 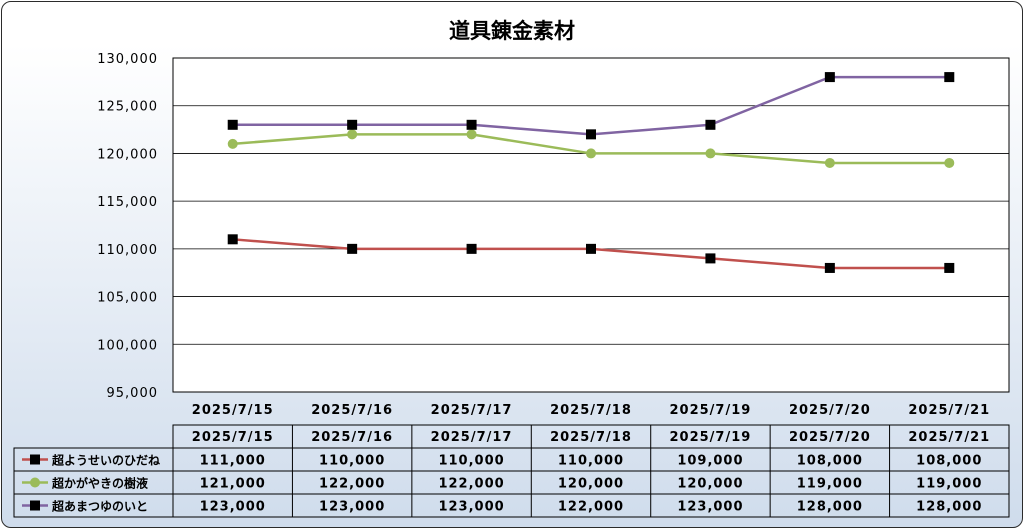 What do you see at coordinates (127, 154) in the screenshot?
I see `y-tick-label: 120,000` at bounding box center [127, 154].